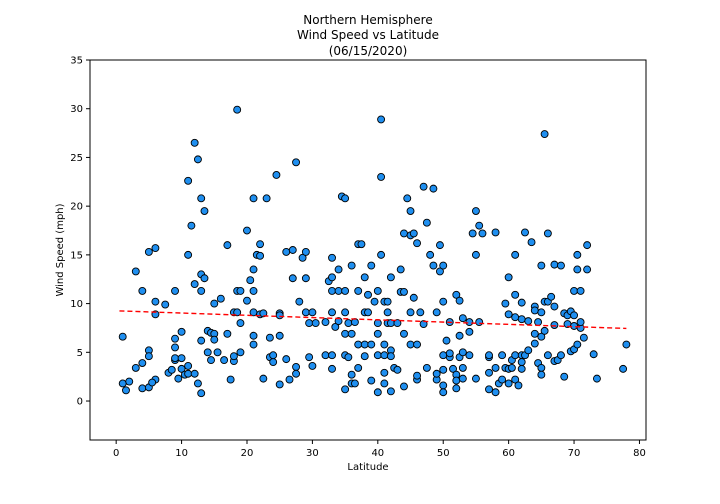 The width and height of the screenshot is (720, 504). What do you see at coordinates (368, 51) in the screenshot?
I see `chart-title-line-3: (06/15/2020)` at bounding box center [368, 51].